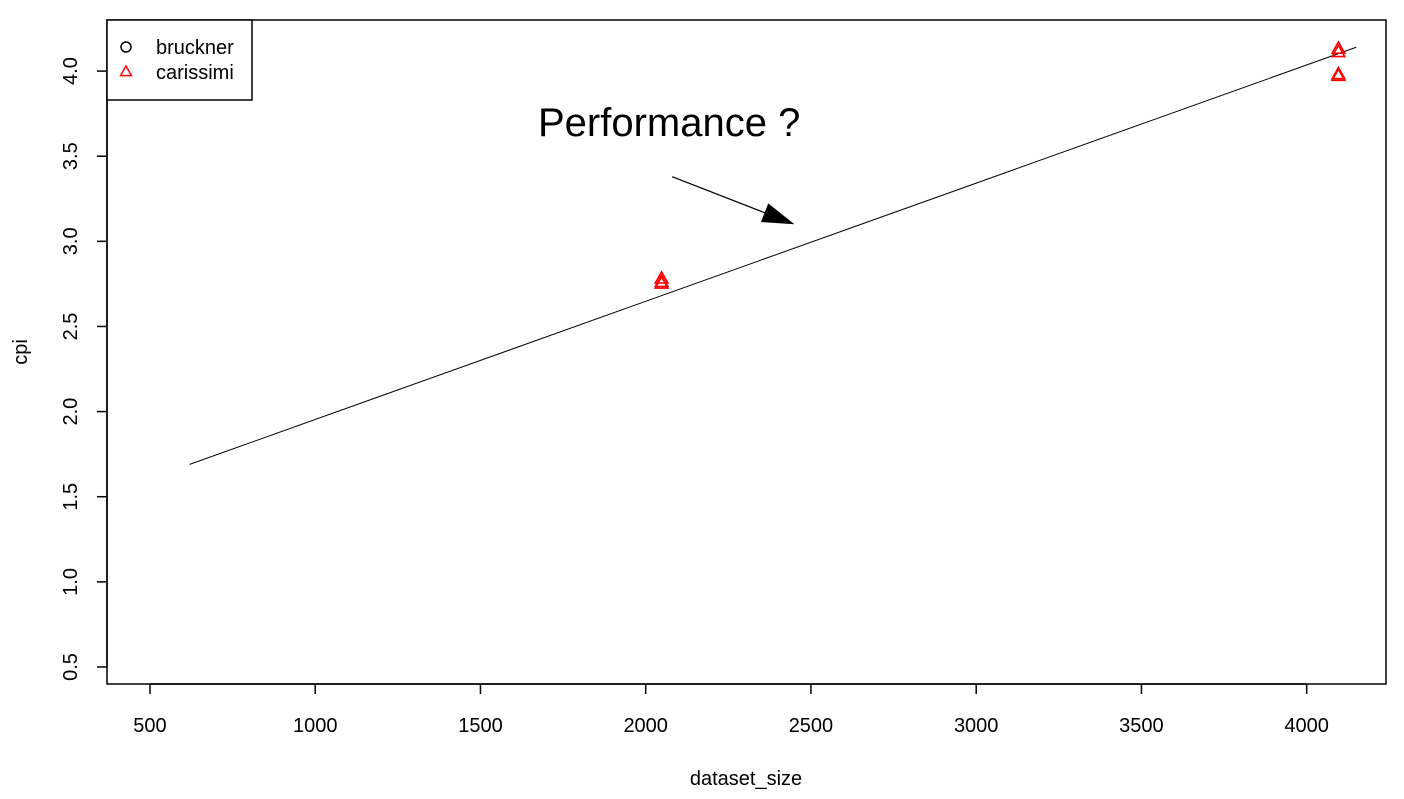 This screenshot has height=799, width=1404. Describe the element at coordinates (71, 582) in the screenshot. I see `y-tick-label: 1.0` at that location.